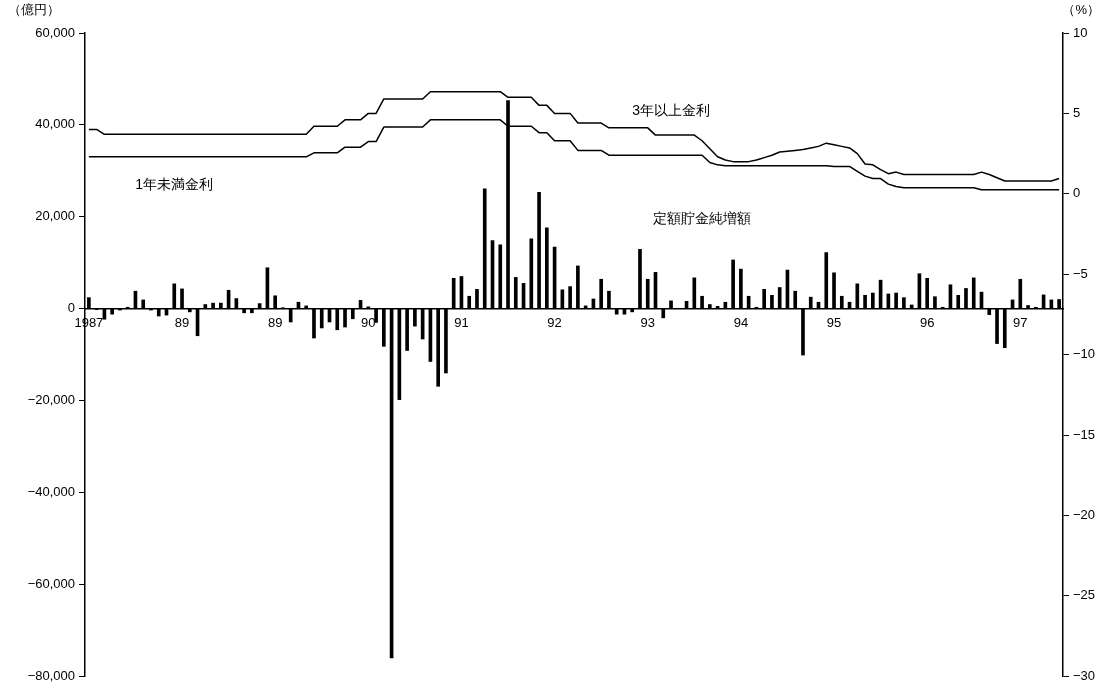 This screenshot has height=688, width=1106. What do you see at coordinates (1077, 112) in the screenshot?
I see `y2-tick-label: 5` at bounding box center [1077, 112].